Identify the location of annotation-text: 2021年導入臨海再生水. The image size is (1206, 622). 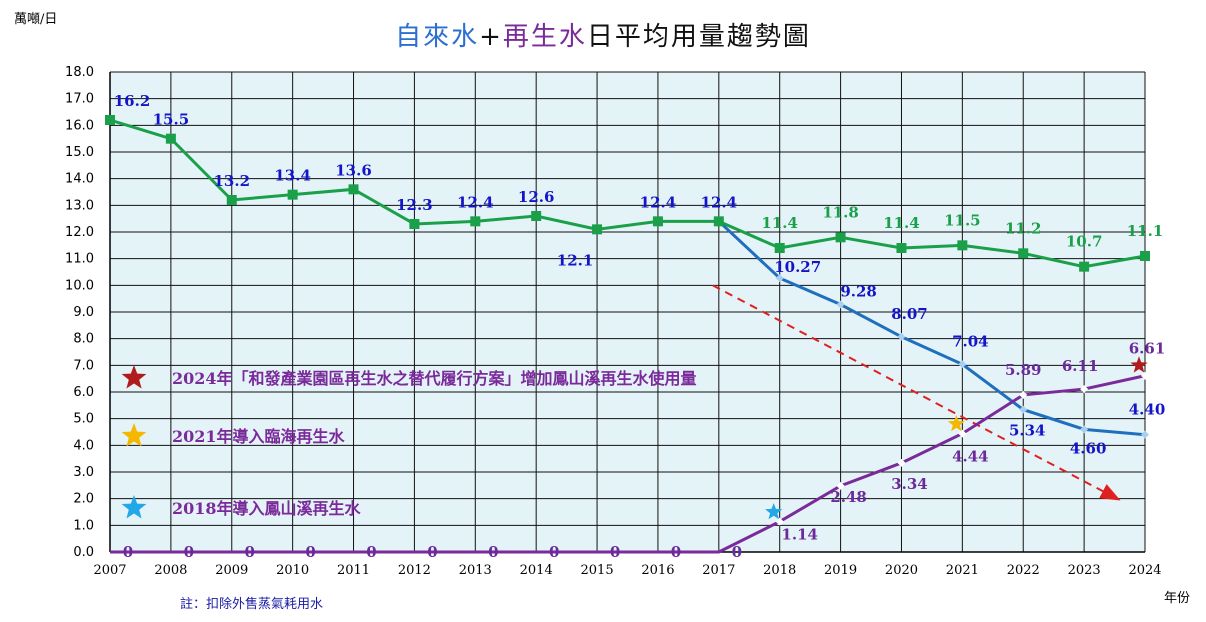
(259, 436).